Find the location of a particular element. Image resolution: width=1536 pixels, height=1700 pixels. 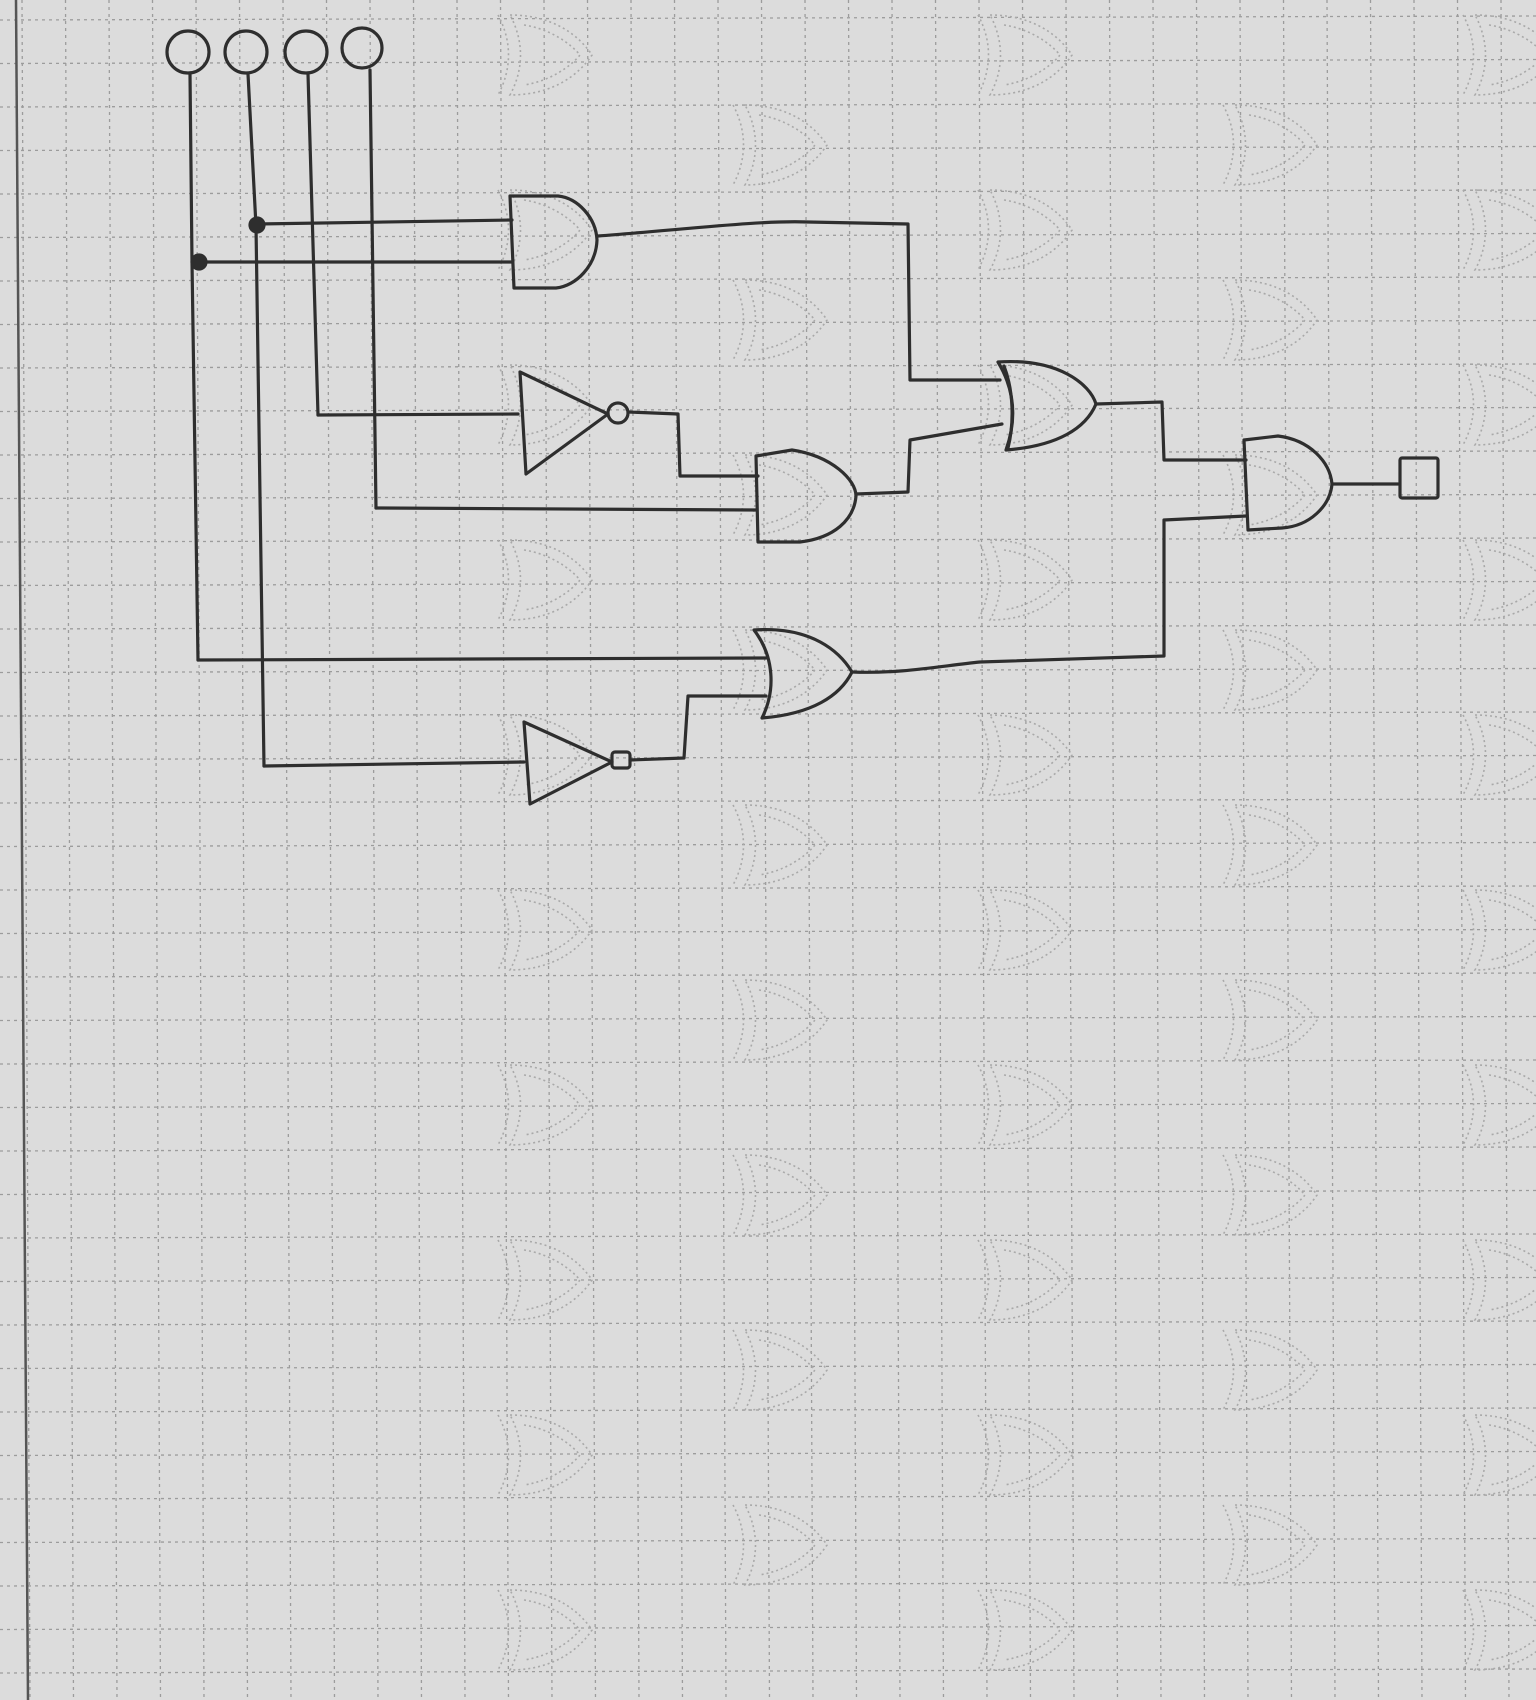

wire-in1-to-or2 is located at coordinates (482, 659).